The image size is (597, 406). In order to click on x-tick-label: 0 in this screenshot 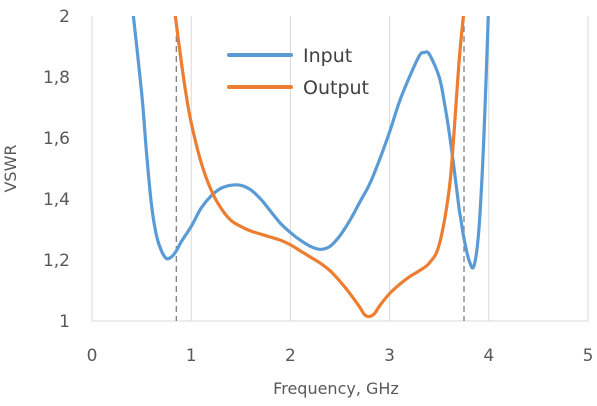, I will do `click(92, 356)`.